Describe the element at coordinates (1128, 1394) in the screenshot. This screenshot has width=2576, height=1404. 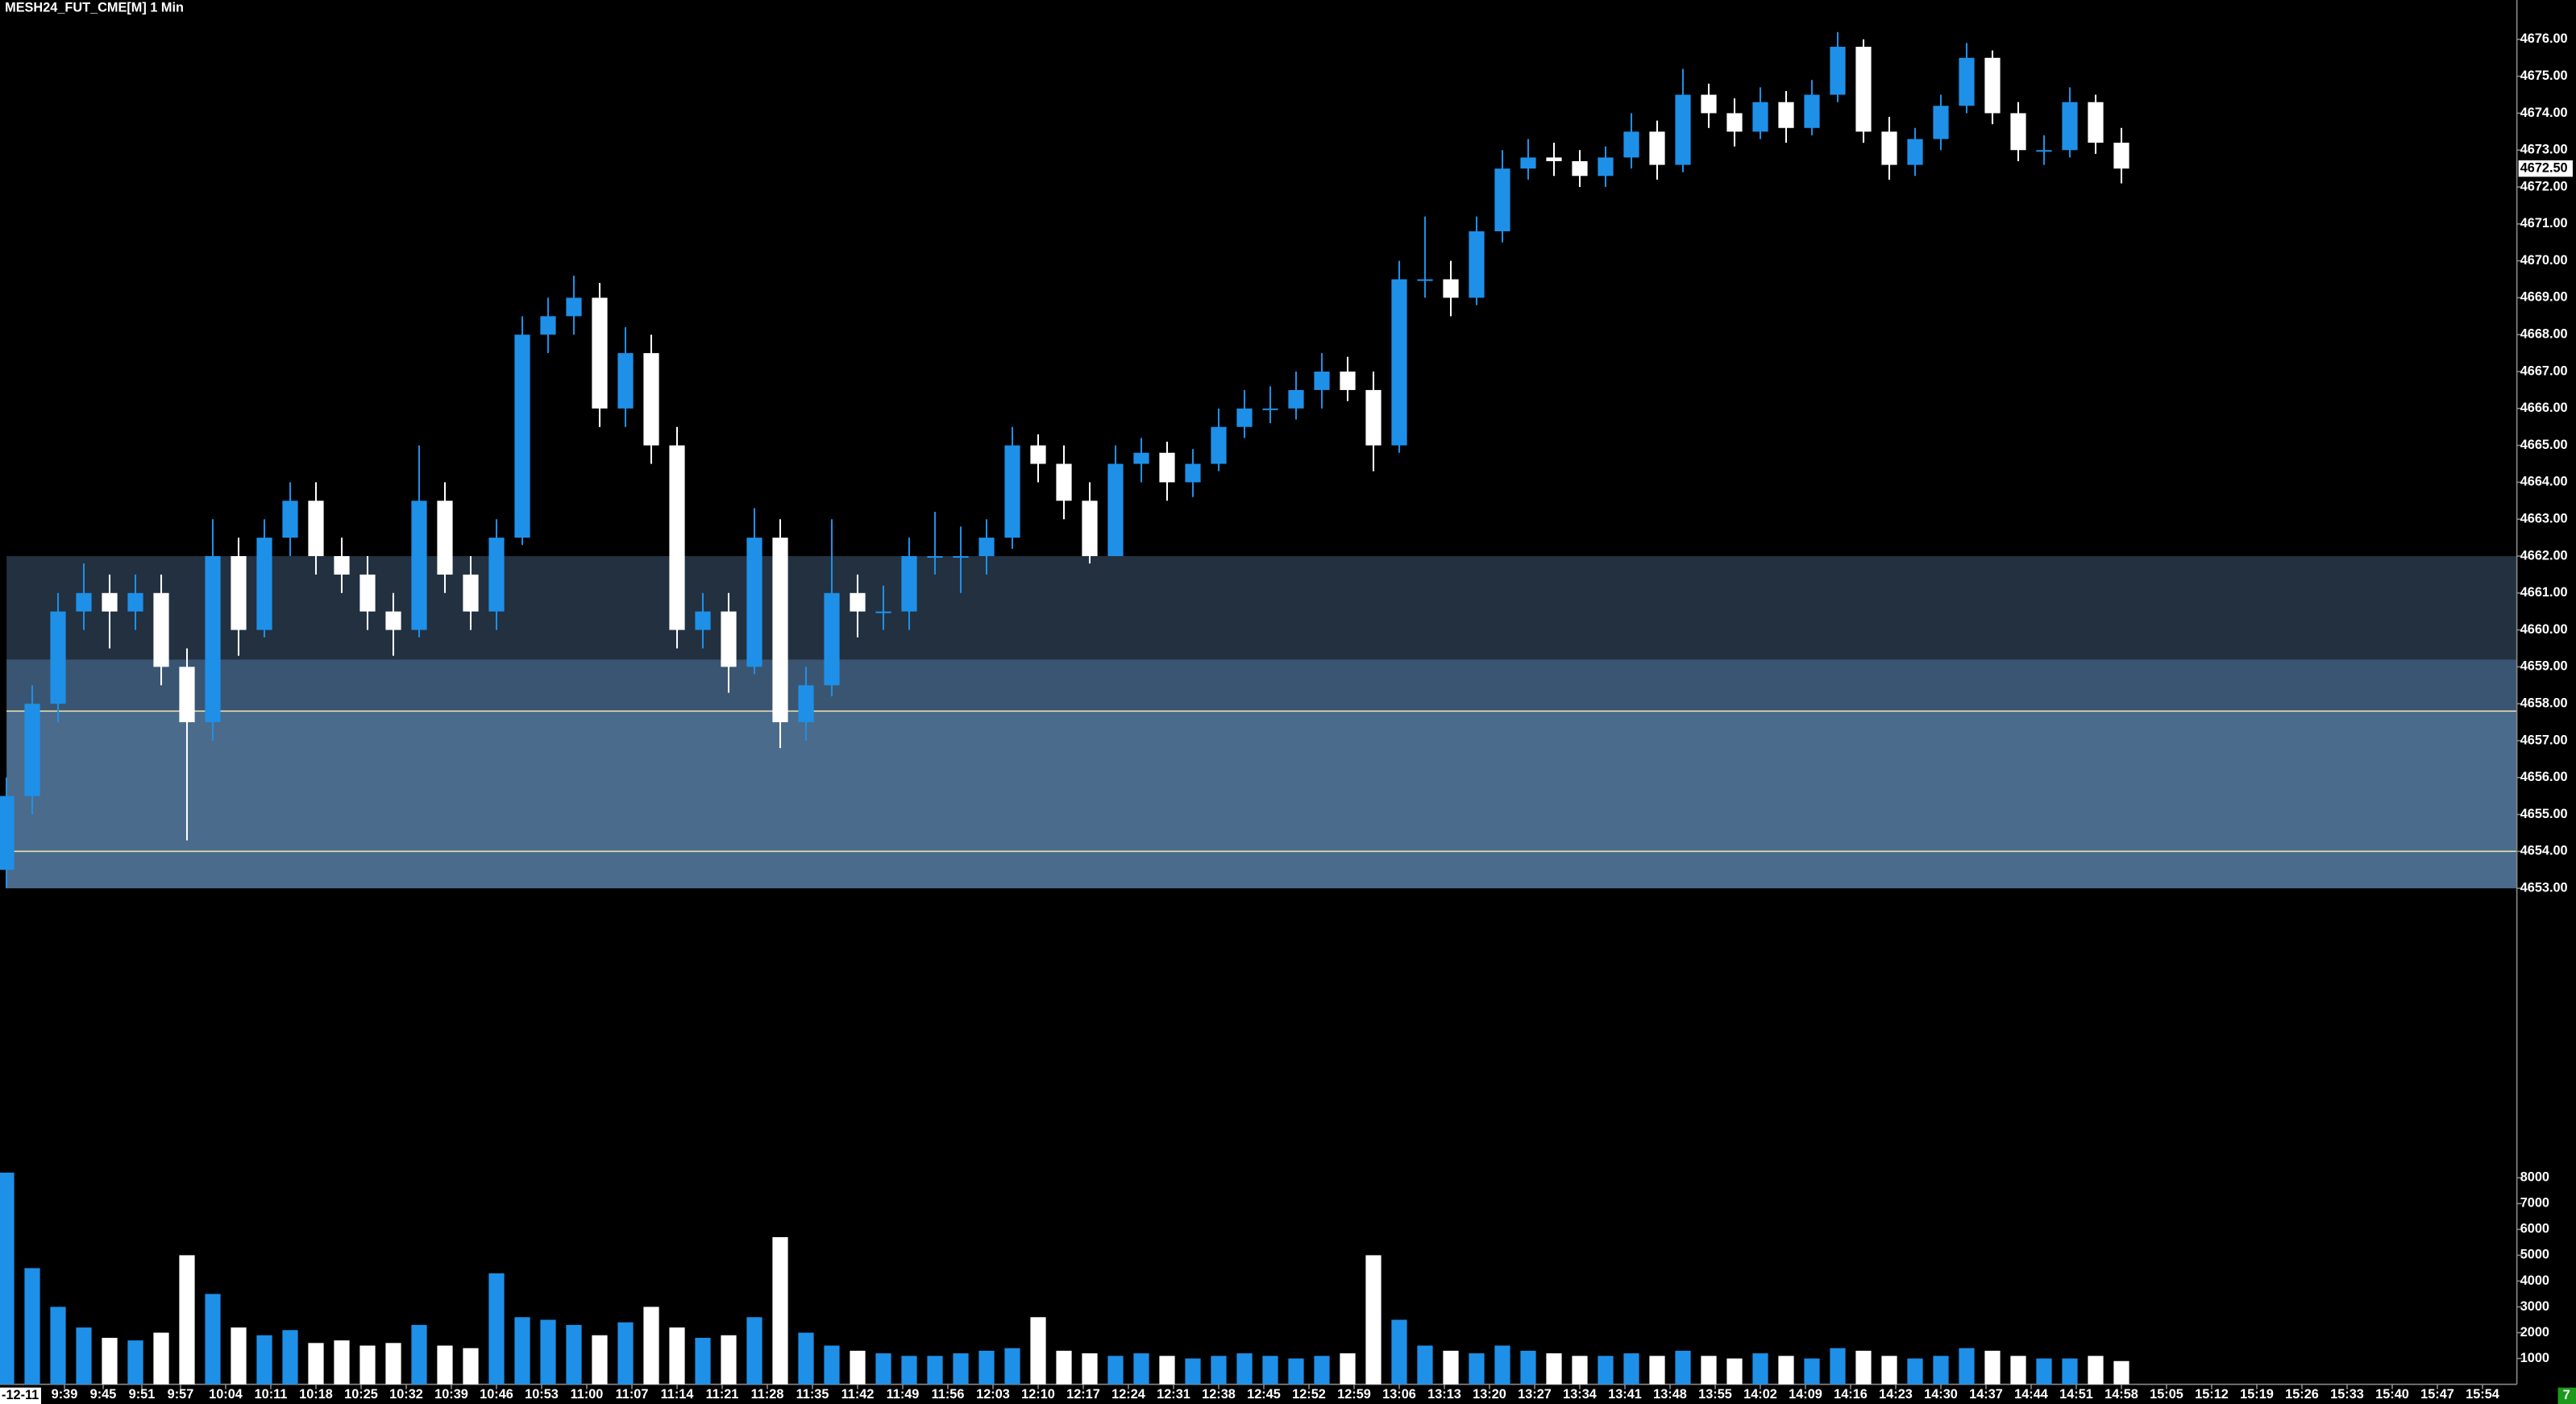
I see `x-tick-label: 12:24` at that location.